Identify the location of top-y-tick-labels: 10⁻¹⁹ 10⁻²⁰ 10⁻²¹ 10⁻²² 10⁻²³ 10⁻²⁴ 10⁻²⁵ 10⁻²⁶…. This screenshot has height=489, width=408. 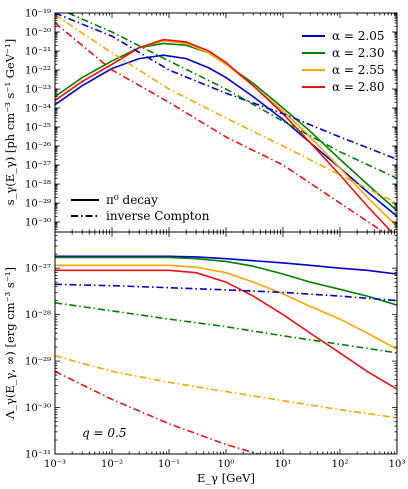
(38, 119).